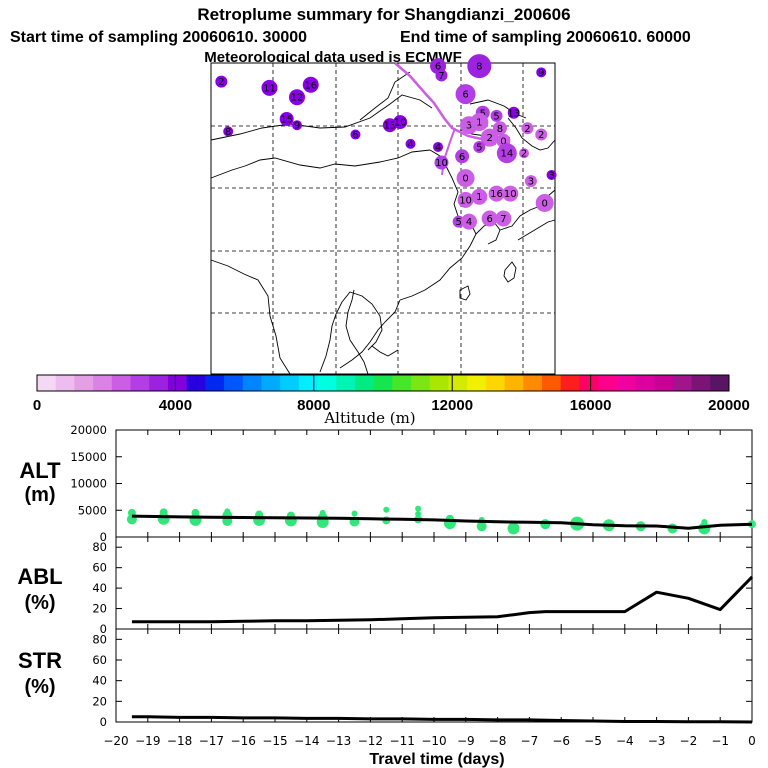  I want to click on str-line, so click(442, 719).